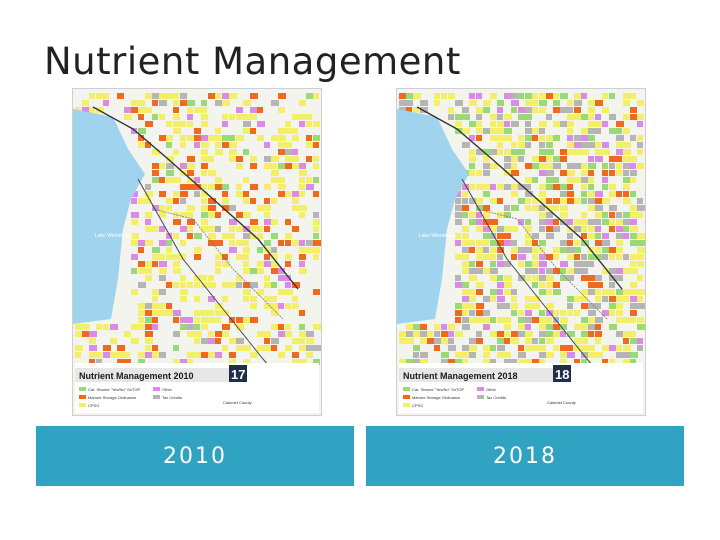 Image resolution: width=720 pixels, height=540 pixels. What do you see at coordinates (218, 264) in the screenshot?
I see `rail-line` at bounding box center [218, 264].